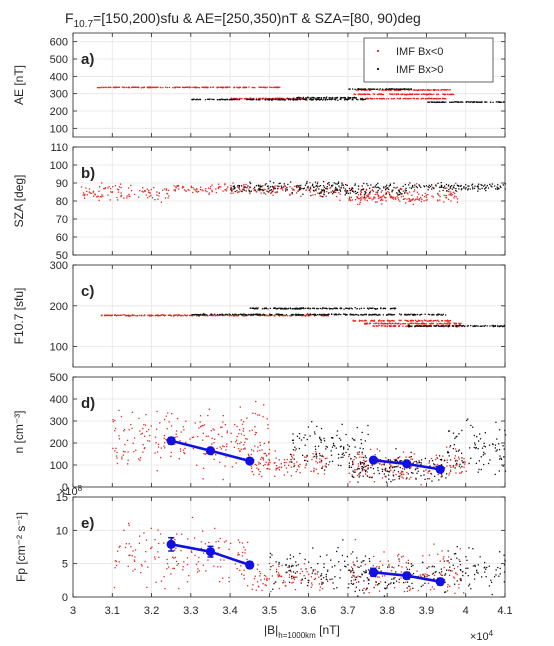 Image resolution: width=554 pixels, height=646 pixels. What do you see at coordinates (59, 422) in the screenshot?
I see `y-tick-label: 300` at bounding box center [59, 422].